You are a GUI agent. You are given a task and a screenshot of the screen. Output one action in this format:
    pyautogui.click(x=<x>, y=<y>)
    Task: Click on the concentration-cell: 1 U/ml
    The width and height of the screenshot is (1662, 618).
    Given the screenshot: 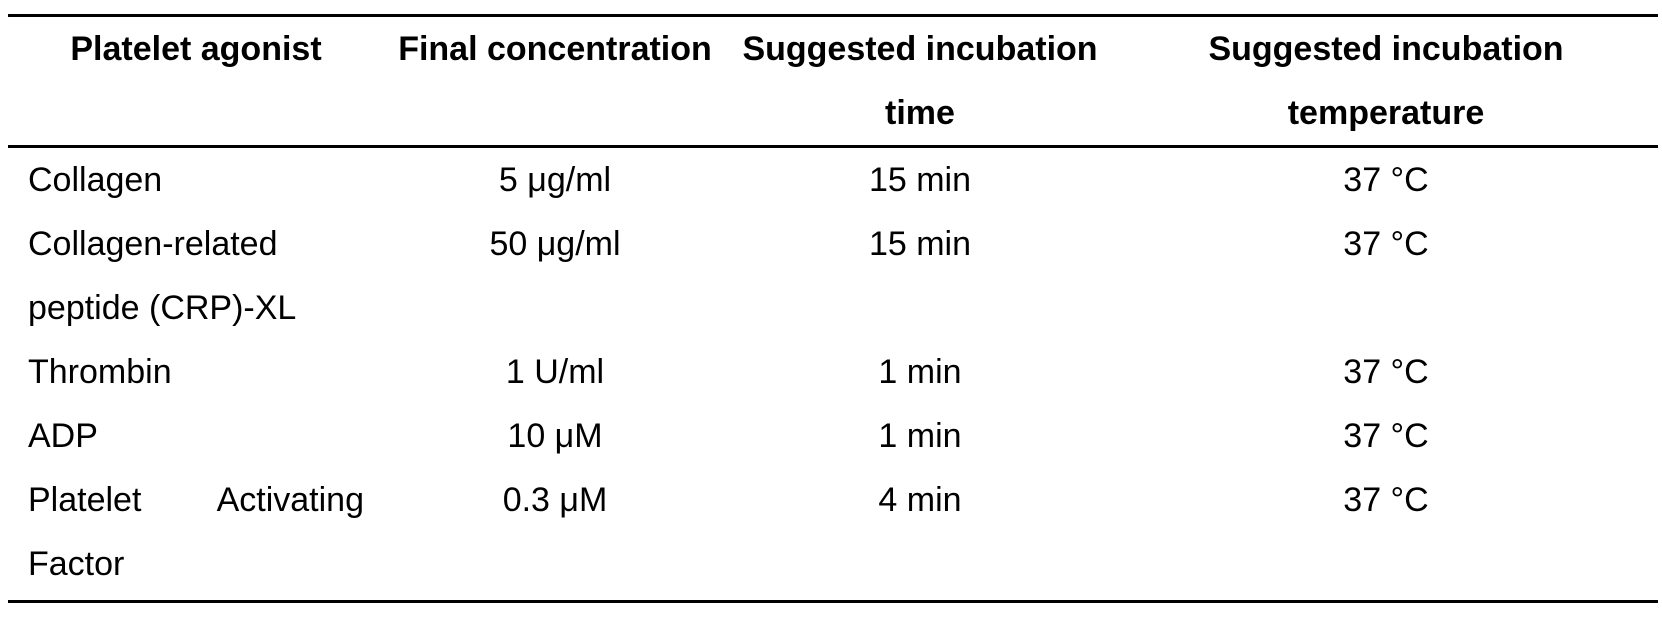 What is the action you would take?
    pyautogui.click(x=555, y=372)
    